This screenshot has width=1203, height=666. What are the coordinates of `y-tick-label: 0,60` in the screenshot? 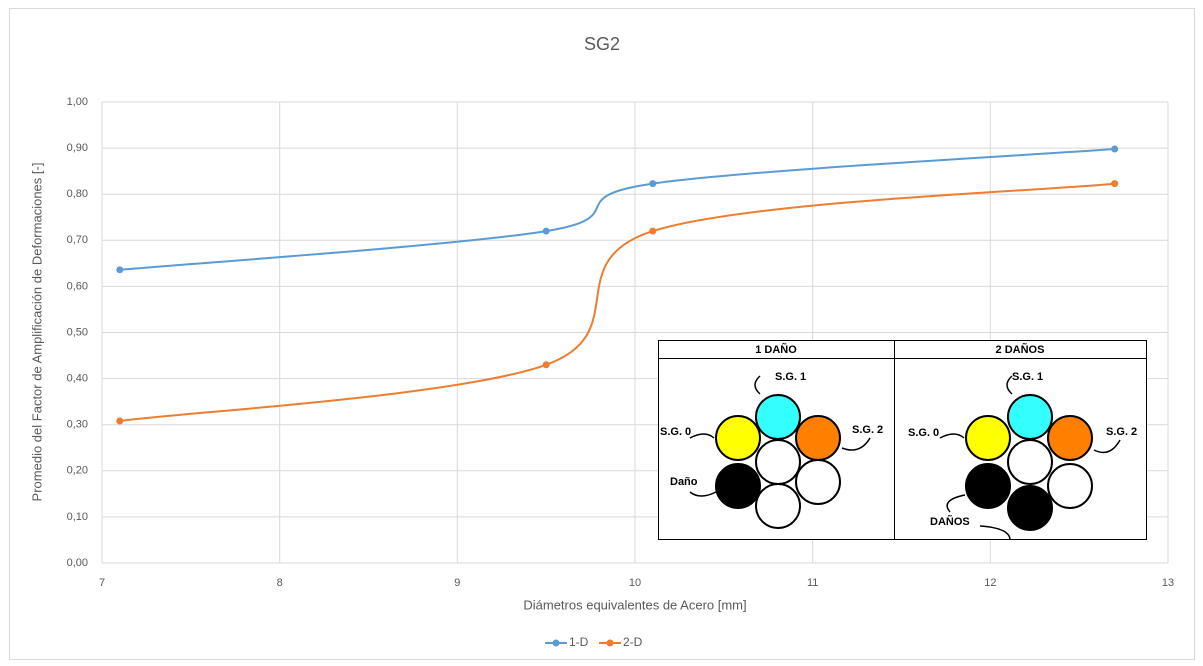 It's located at (77, 286).